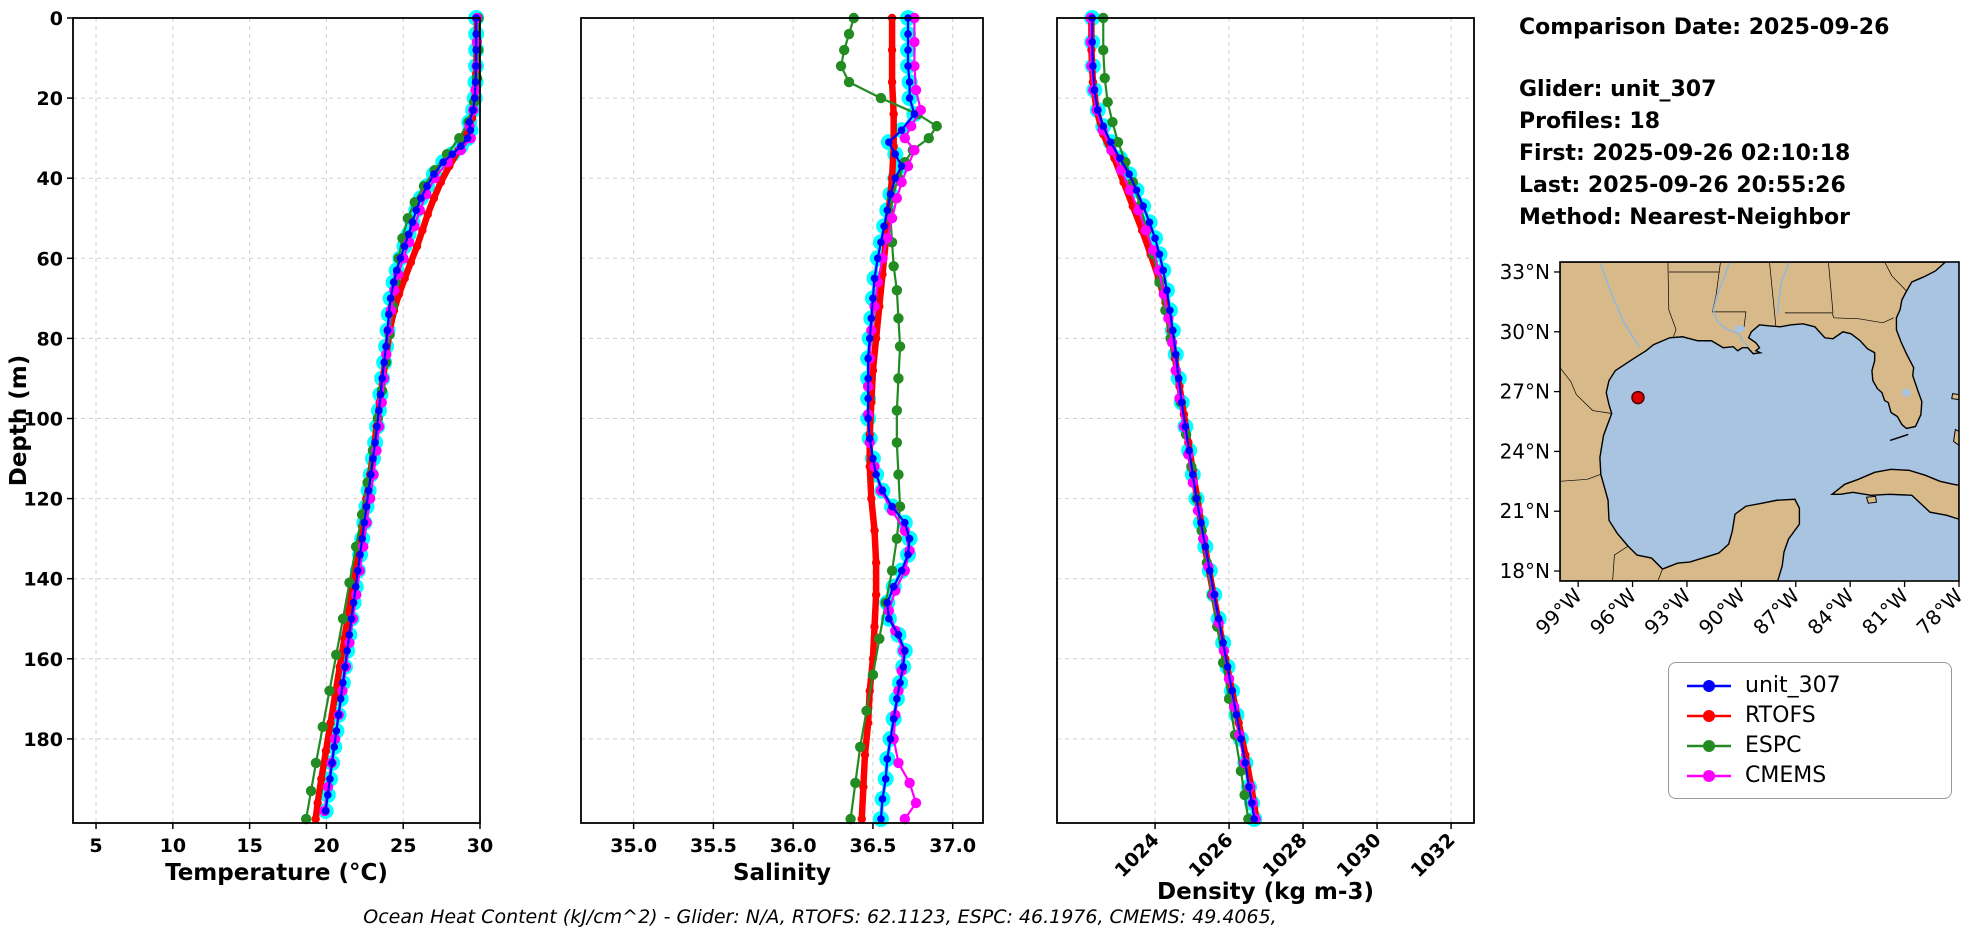 This screenshot has height=934, width=1987. I want to click on x-axis-label: Salinity, so click(782, 873).